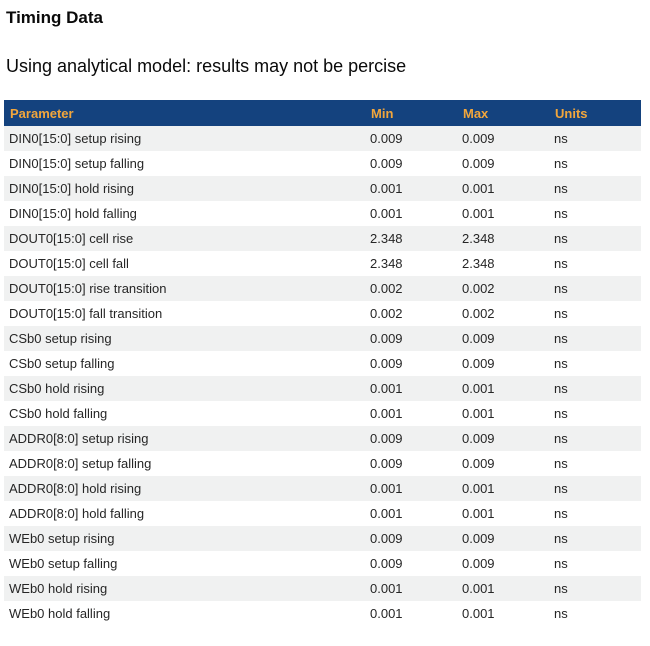 The width and height of the screenshot is (650, 646). What do you see at coordinates (322, 214) in the screenshot?
I see `table-row: DIN0[15:0] hold falling 0.001 0.001 ns` at bounding box center [322, 214].